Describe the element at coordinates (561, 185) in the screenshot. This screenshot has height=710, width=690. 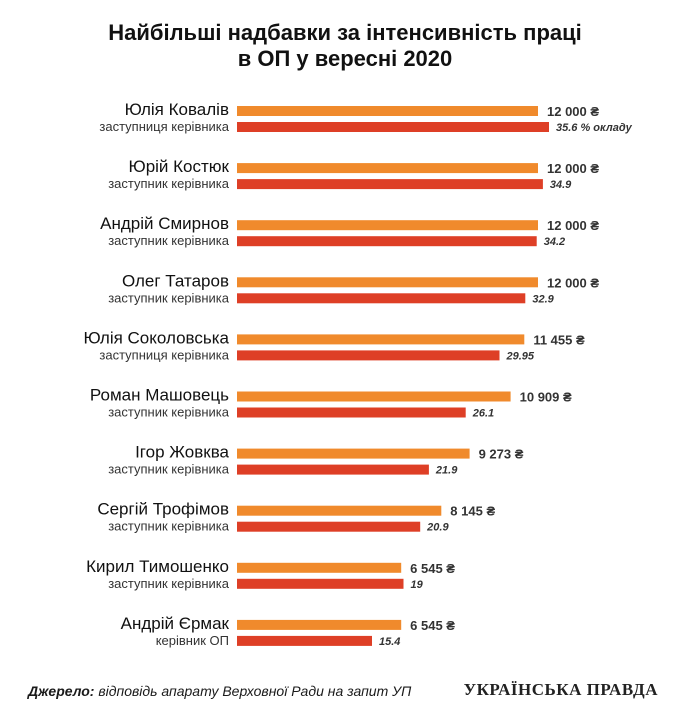
I see `percent-data-label: 34.9` at that location.